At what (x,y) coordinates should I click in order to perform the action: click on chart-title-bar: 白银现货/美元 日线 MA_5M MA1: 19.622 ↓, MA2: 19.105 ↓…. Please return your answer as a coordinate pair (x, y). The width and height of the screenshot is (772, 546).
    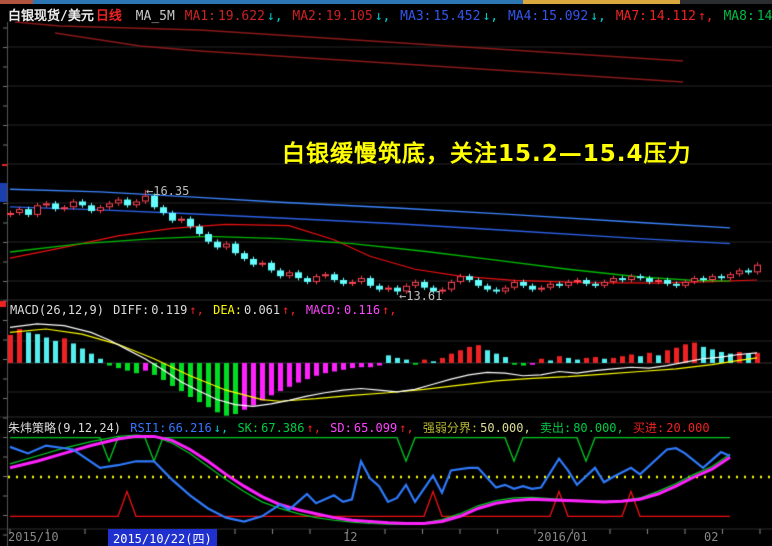
    Looking at the image, I should click on (390, 14).